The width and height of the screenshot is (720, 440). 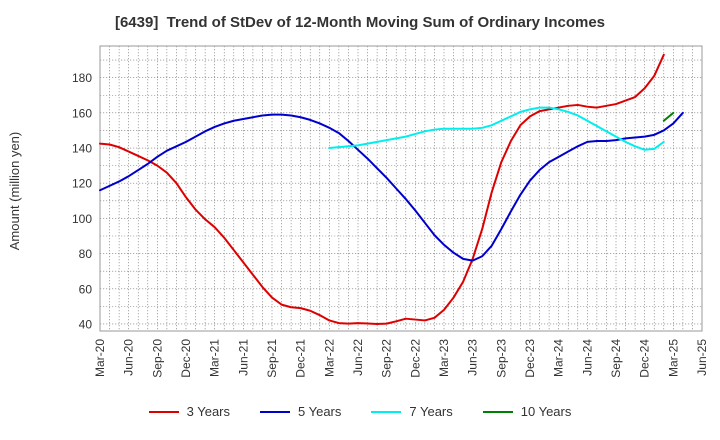 What do you see at coordinates (100, 358) in the screenshot?
I see `x-tick-label: Mar-20` at bounding box center [100, 358].